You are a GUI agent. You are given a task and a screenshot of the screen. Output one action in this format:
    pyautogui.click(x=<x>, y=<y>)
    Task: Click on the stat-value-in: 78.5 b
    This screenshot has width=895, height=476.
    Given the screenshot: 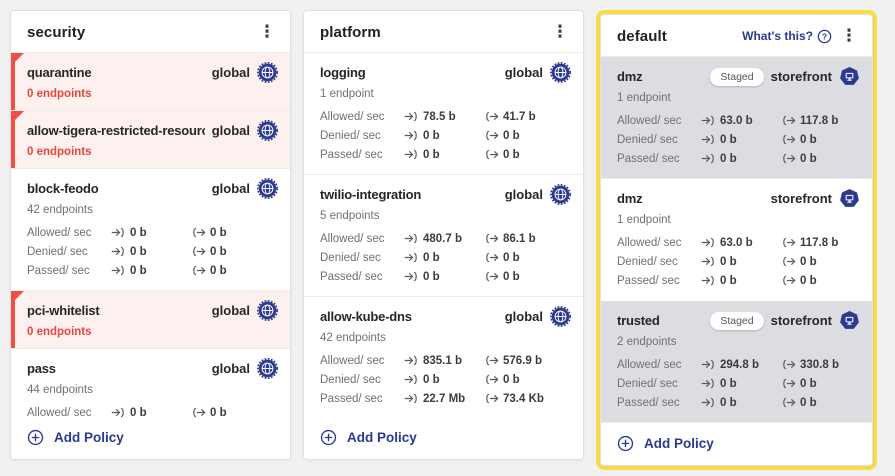 What is the action you would take?
    pyautogui.click(x=444, y=117)
    